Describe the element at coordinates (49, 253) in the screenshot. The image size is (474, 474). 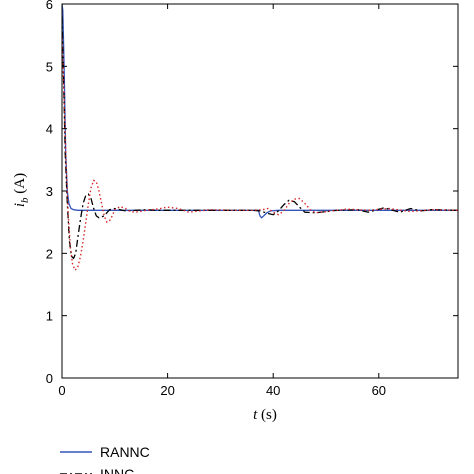
I see `y-tick-label: 2` at that location.